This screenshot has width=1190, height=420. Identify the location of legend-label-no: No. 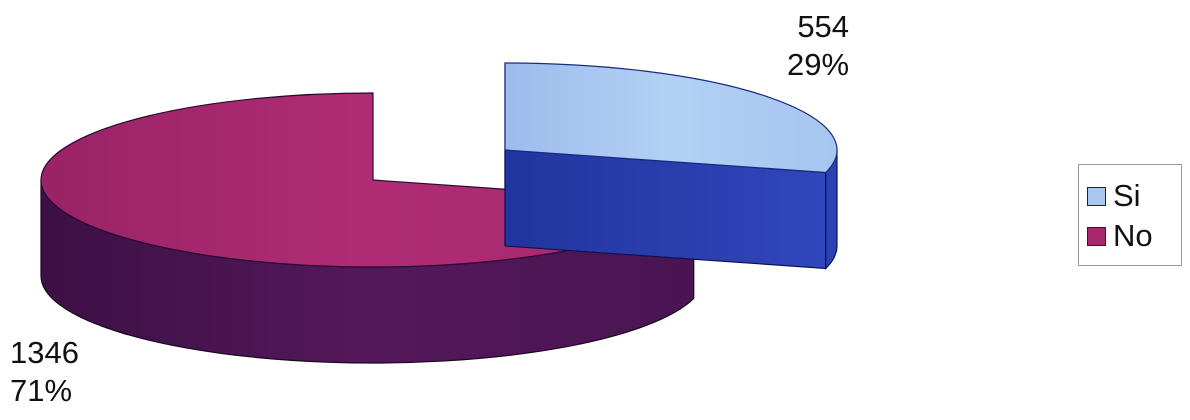
(1133, 235).